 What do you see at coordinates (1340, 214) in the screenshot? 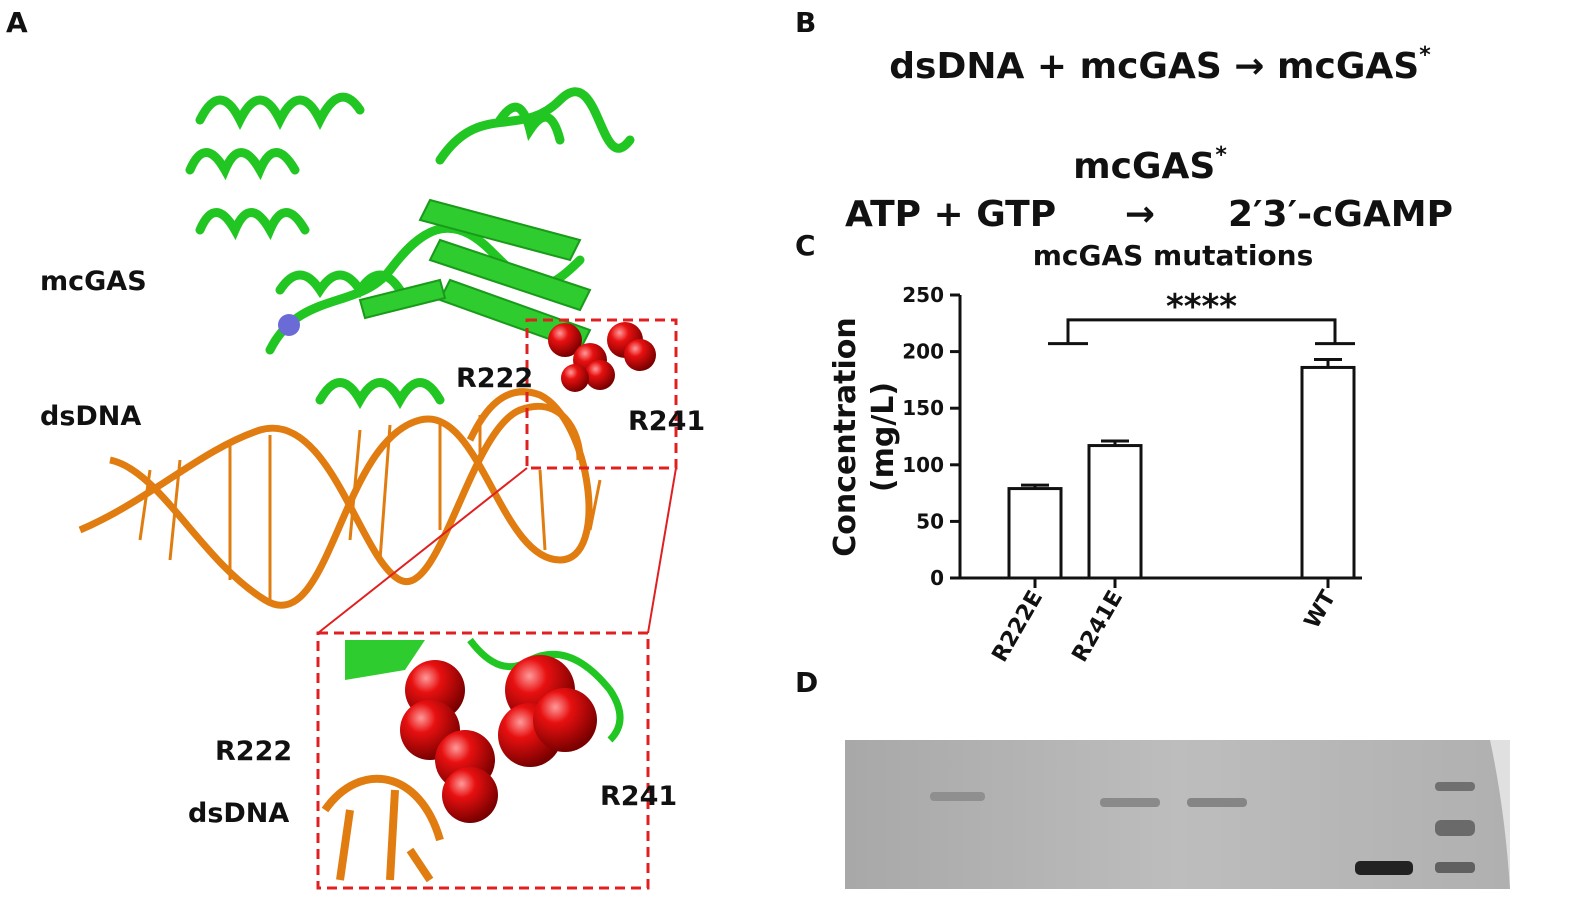
I see `product: 2′3′-cGAMP` at bounding box center [1340, 214].